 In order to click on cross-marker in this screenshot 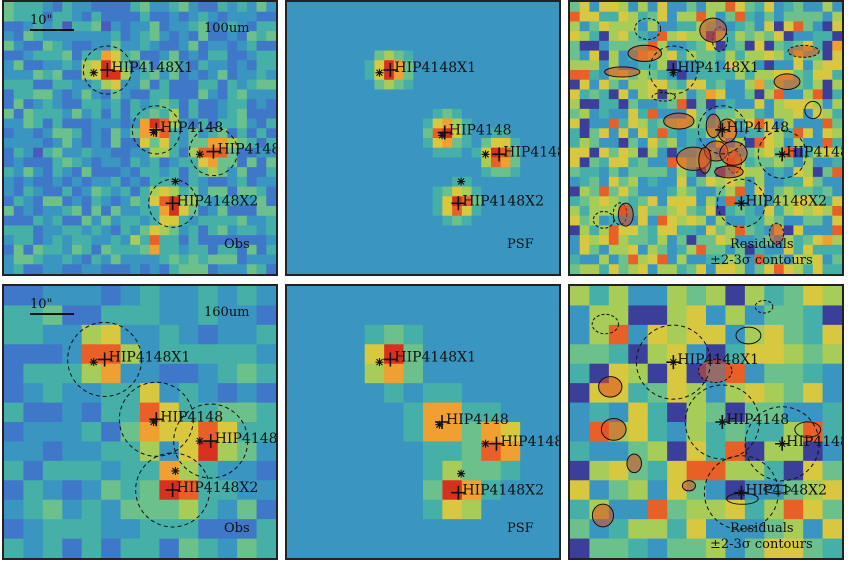, I will do `click(499, 154)`.